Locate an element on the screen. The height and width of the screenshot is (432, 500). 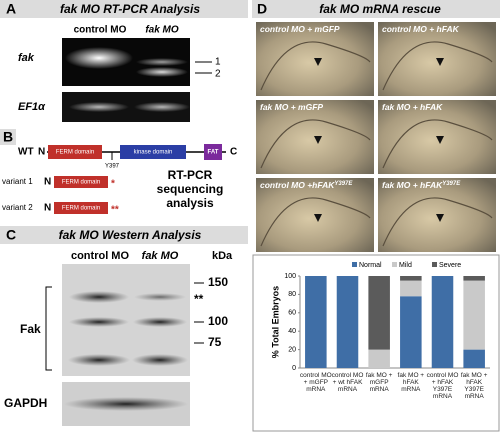
y-tick-label: 0 is located at coordinates (294, 368).